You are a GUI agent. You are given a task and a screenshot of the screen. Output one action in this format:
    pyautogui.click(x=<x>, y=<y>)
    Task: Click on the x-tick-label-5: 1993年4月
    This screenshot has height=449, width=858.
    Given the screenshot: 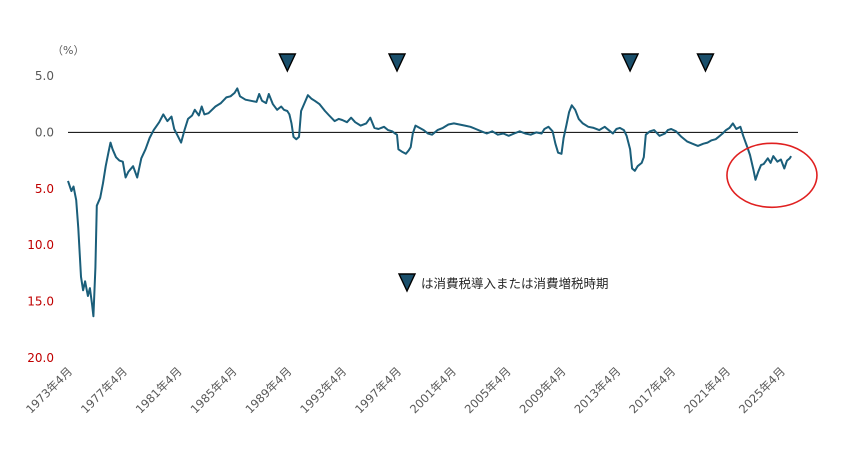 What is the action you would take?
    pyautogui.click(x=323, y=390)
    